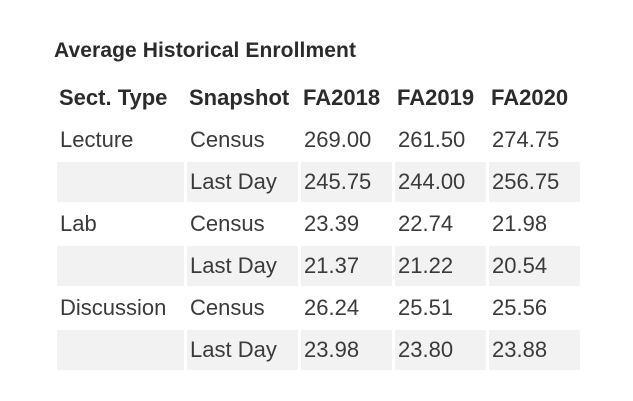 Image resolution: width=633 pixels, height=401 pixels. I want to click on table-row: Lecture Census 269.00 261.50 274.75, so click(318, 140).